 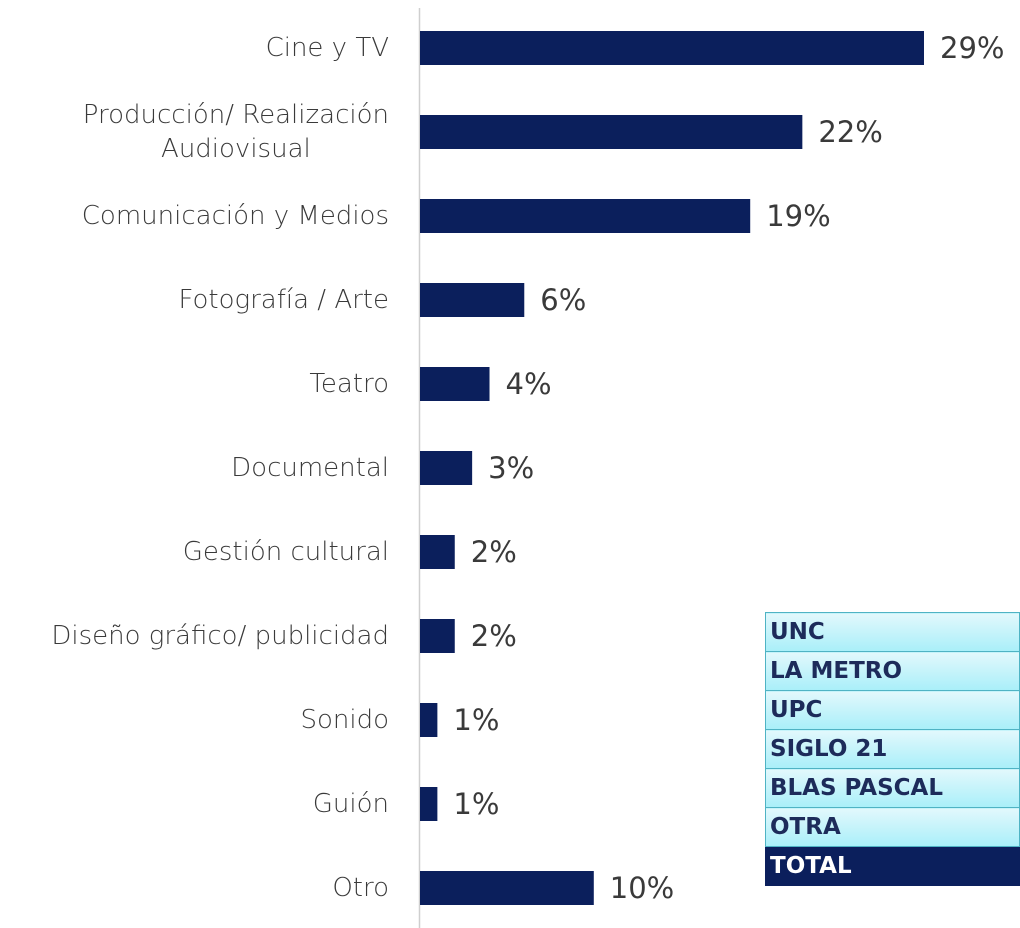 I want to click on legend-row: OTRA, so click(x=892, y=827).